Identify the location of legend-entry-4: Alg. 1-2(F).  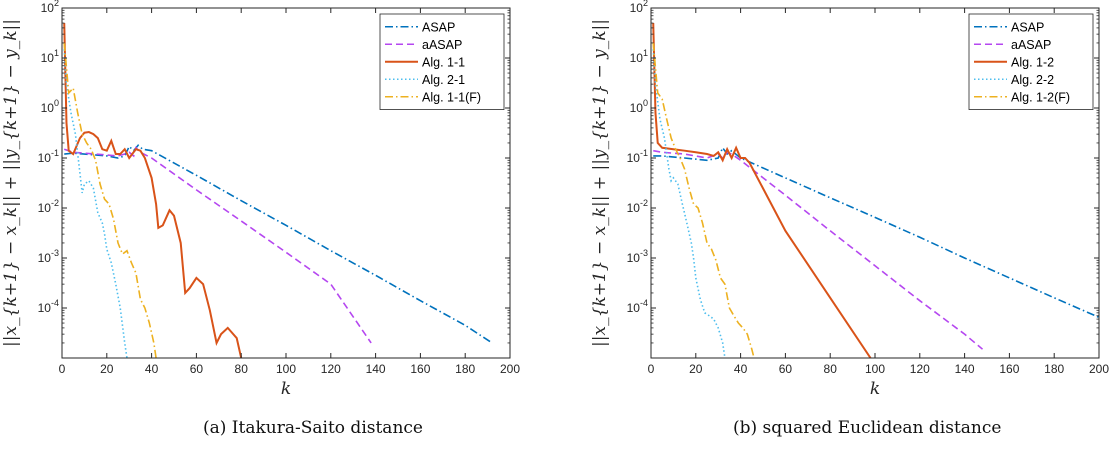
(1040, 97).